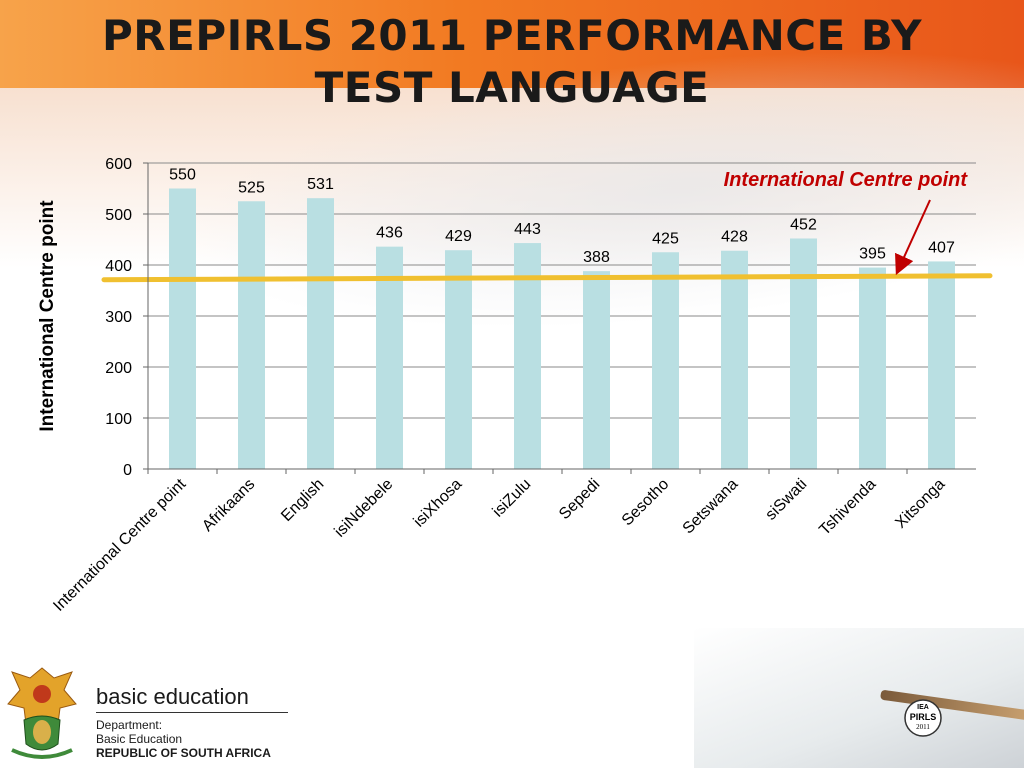  What do you see at coordinates (320, 184) in the screenshot?
I see `data-label-2: 531` at bounding box center [320, 184].